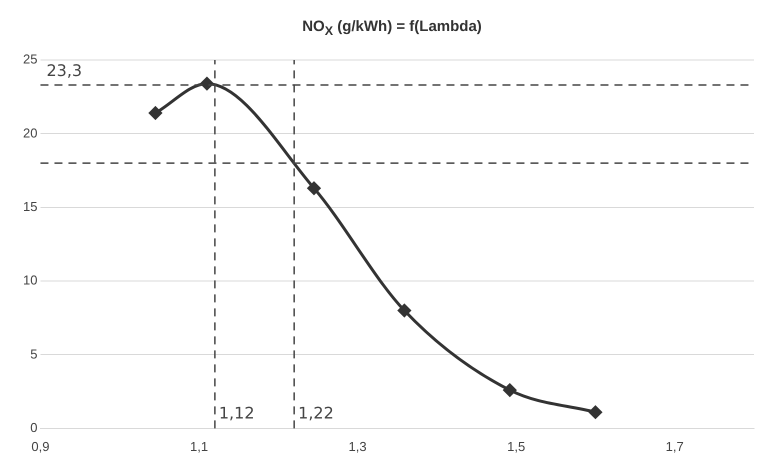 The height and width of the screenshot is (468, 784). What do you see at coordinates (30, 132) in the screenshot?
I see `y-tick-label: 20` at bounding box center [30, 132].